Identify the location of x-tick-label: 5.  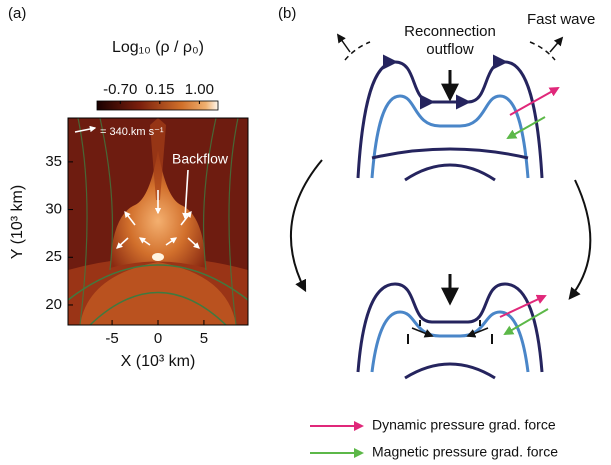
(204, 338).